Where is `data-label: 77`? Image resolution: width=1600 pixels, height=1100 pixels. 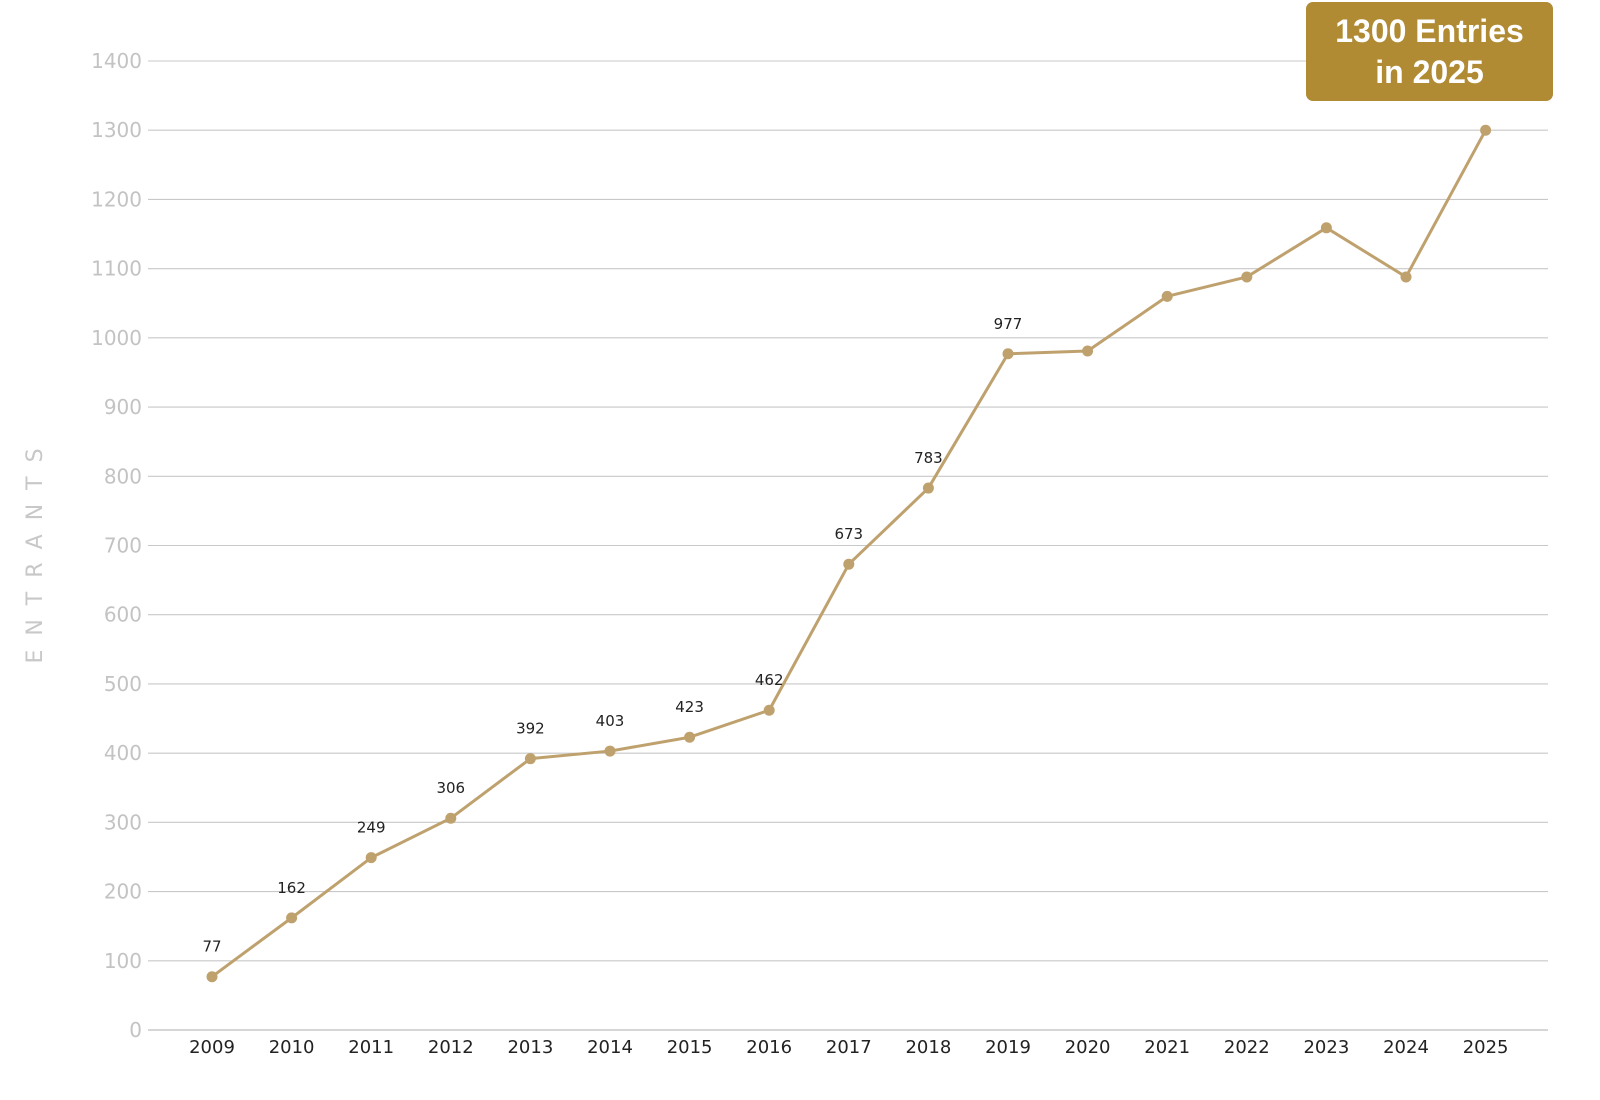
data-label: 77 is located at coordinates (211, 947).